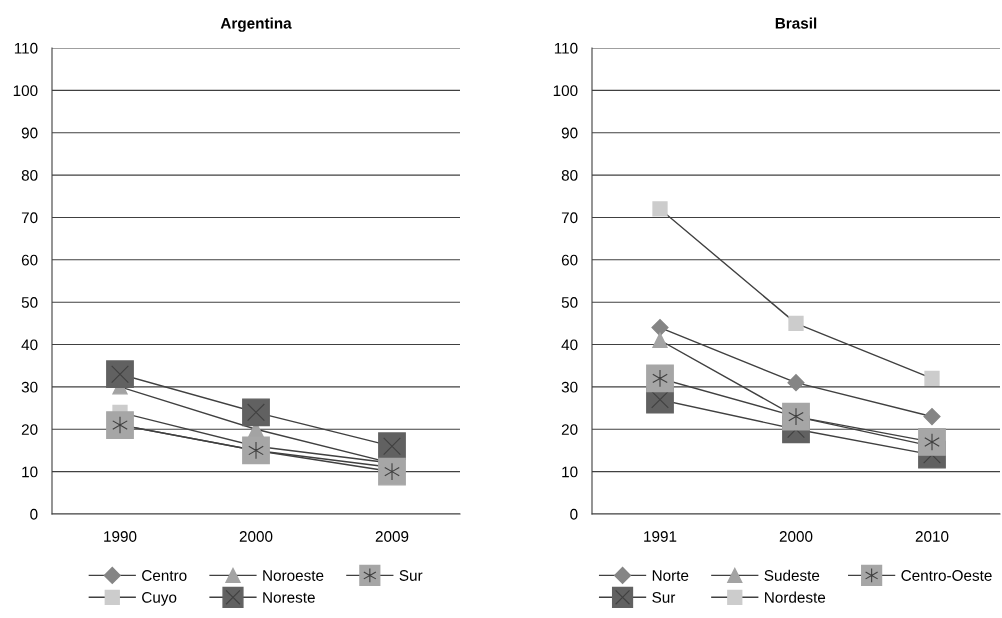 This screenshot has width=1002, height=618. I want to click on x-tick-label: 2010, so click(932, 536).